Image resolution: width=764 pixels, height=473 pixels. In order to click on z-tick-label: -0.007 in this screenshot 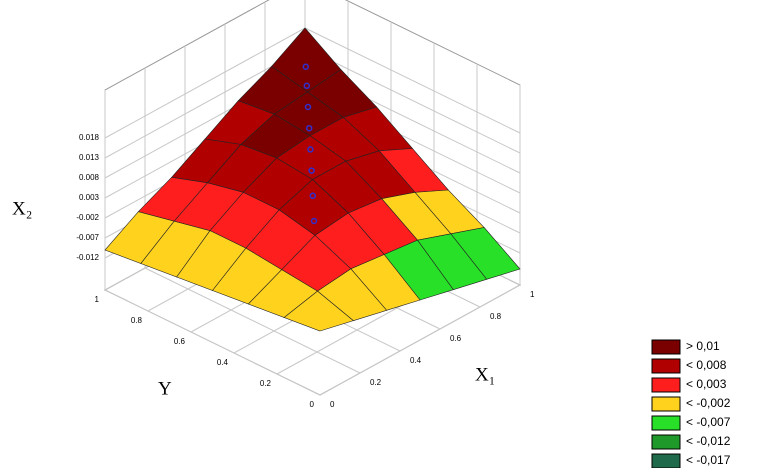, I will do `click(87, 237)`.